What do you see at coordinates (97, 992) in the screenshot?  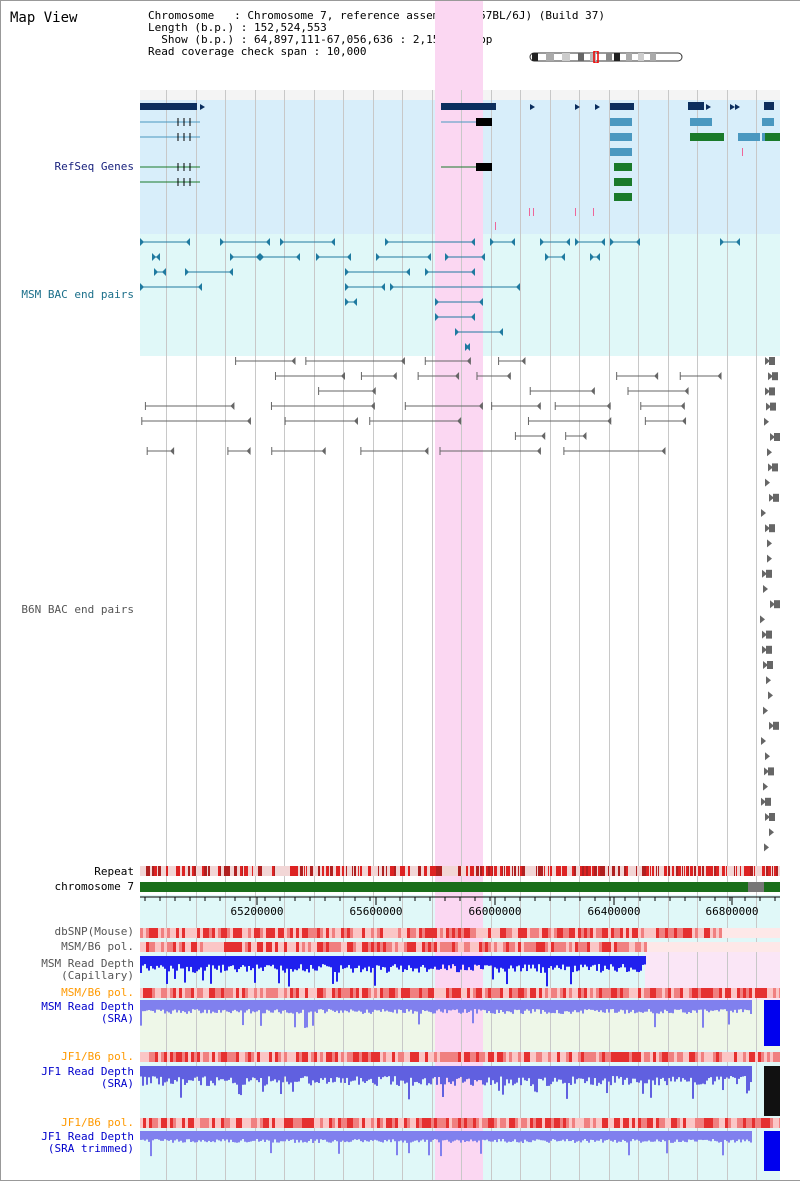 I see `msm-b6-pol-sra-label: MSM/B6 pol.` at bounding box center [97, 992].